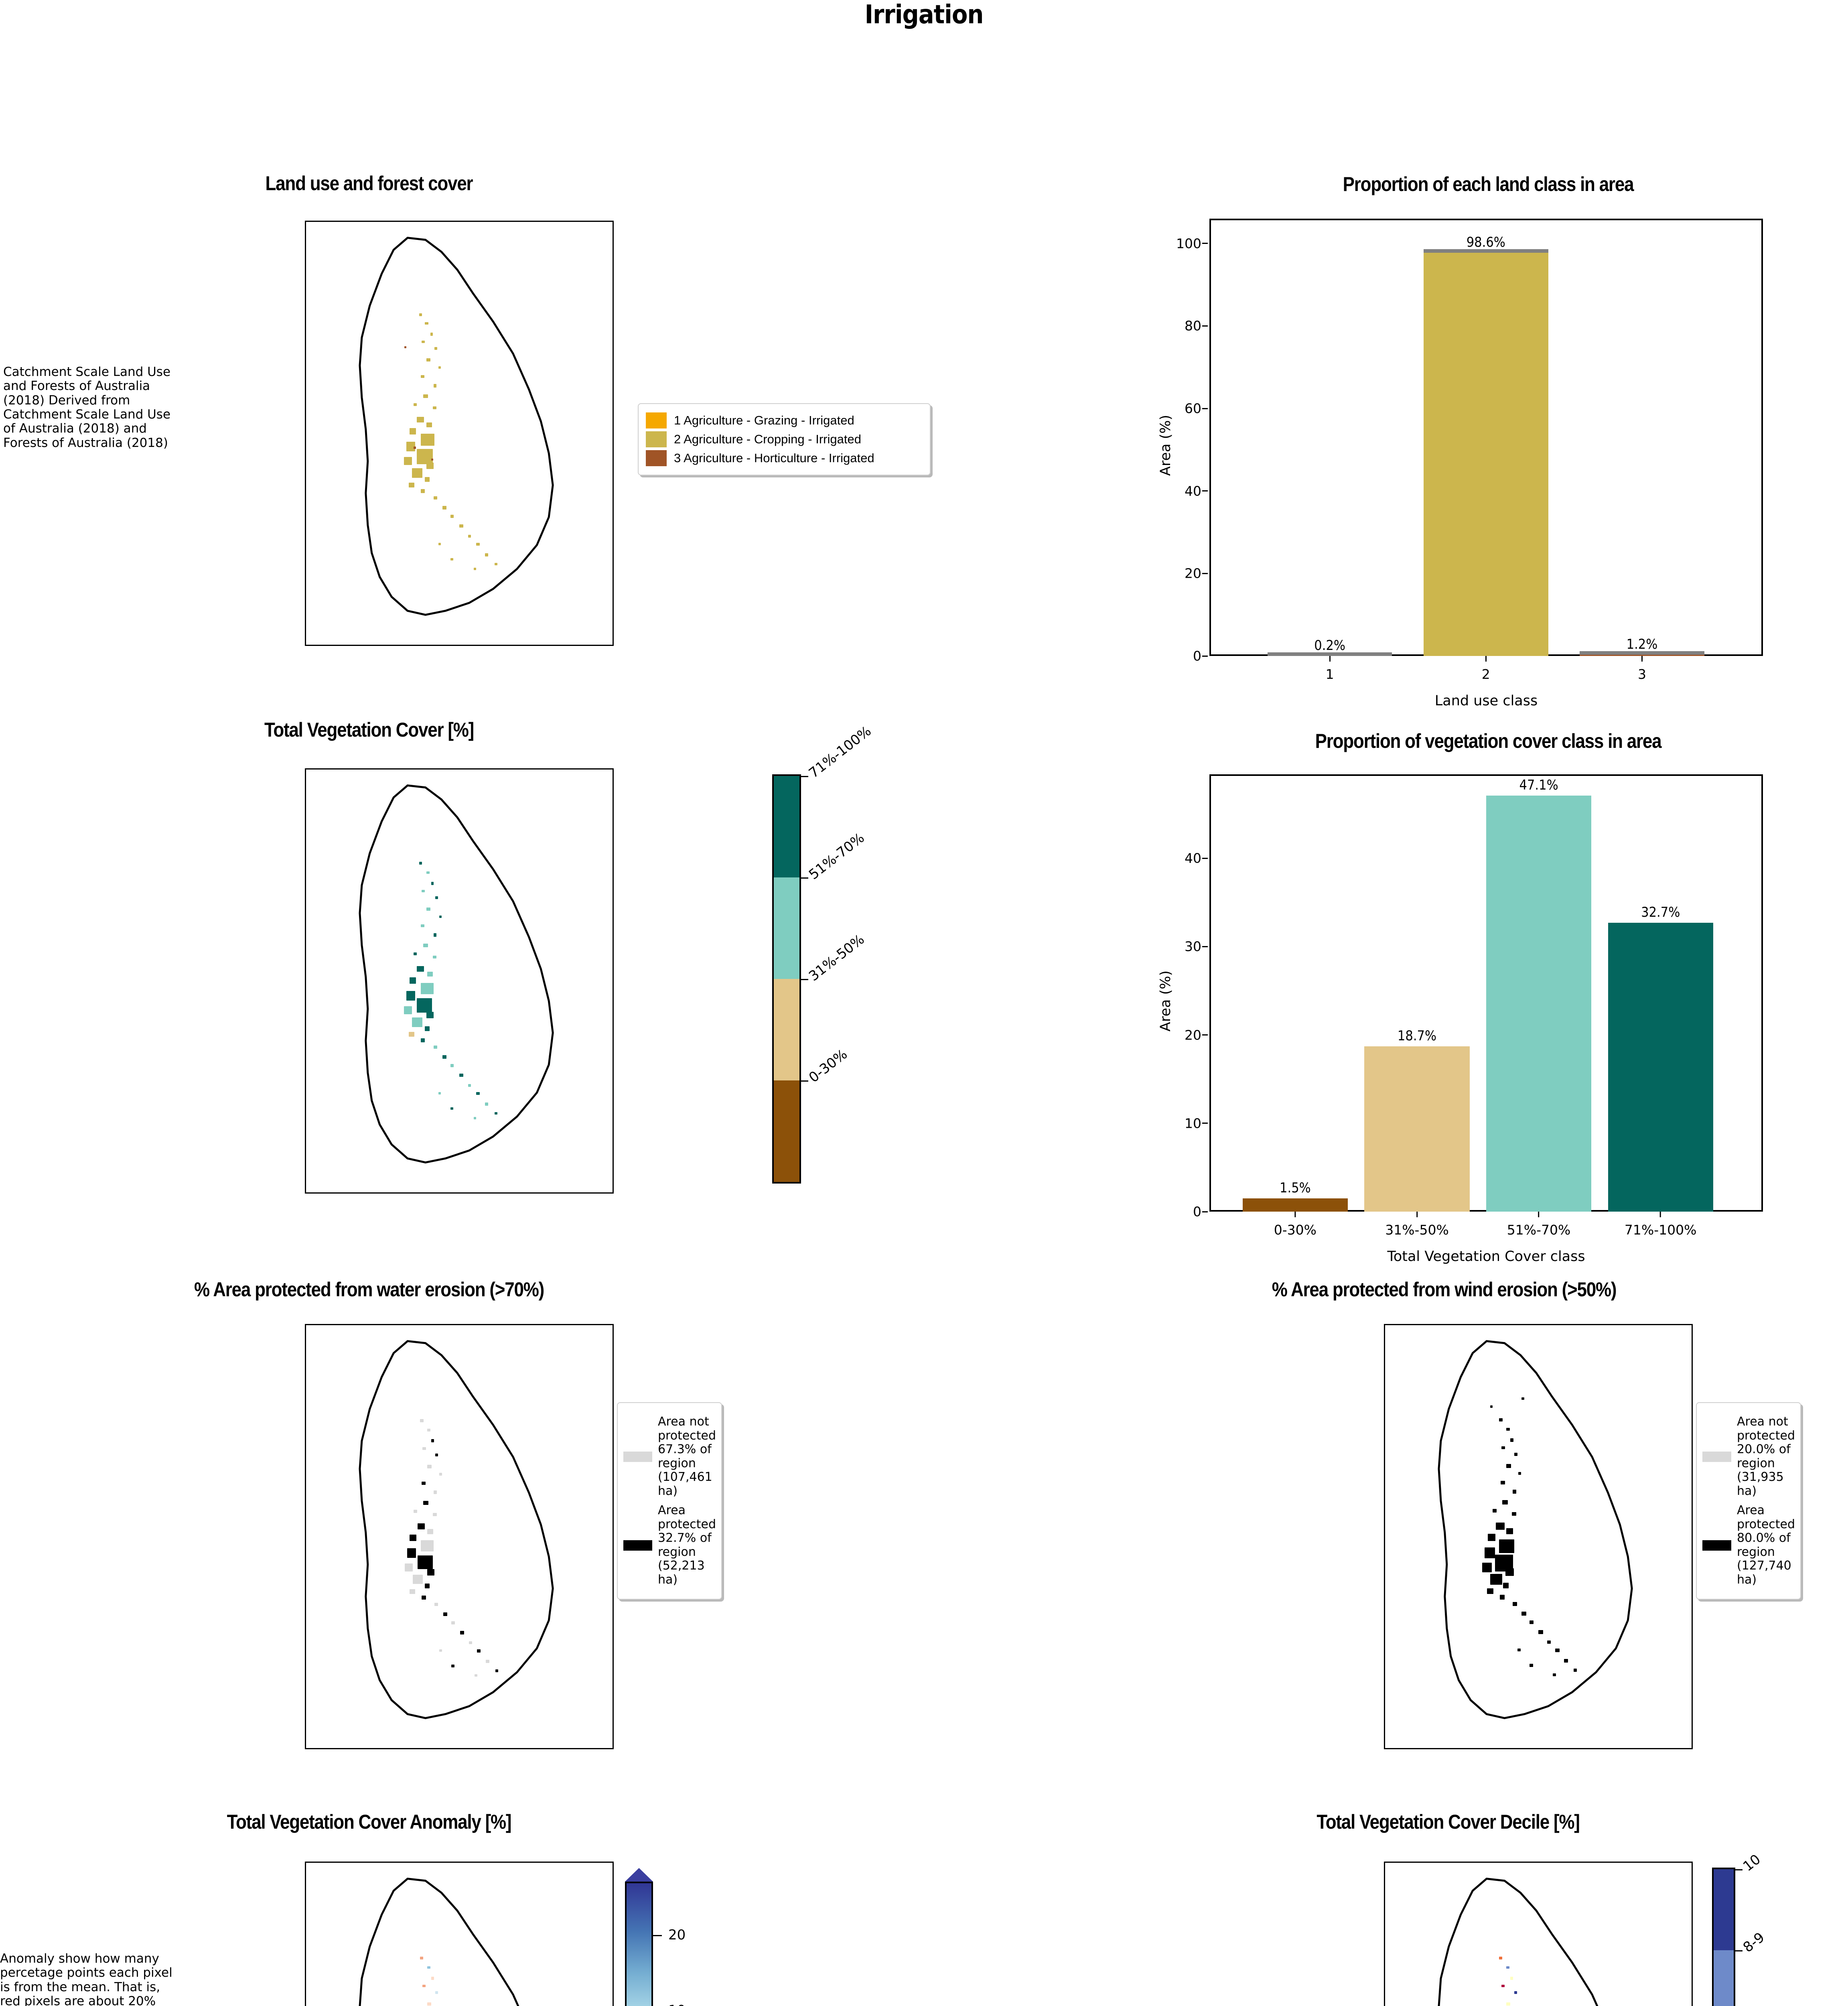  I want to click on decile-map, so click(1538, 1934).